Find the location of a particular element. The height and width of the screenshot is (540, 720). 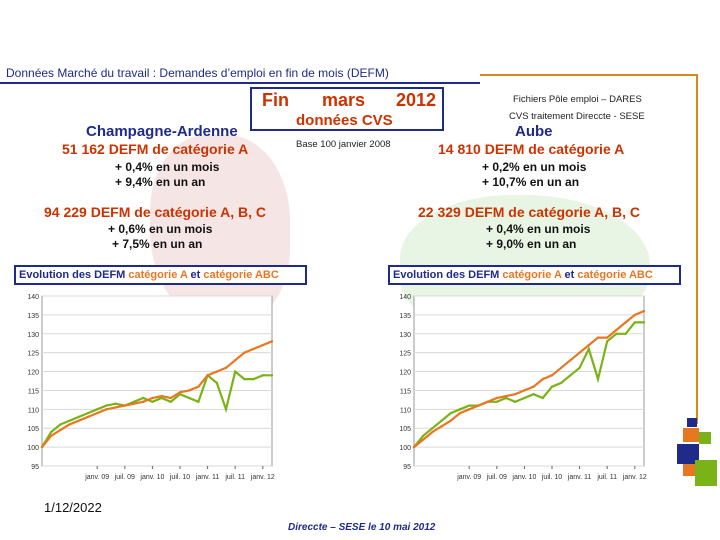

y-tick-label: 95 is located at coordinates (35, 467).